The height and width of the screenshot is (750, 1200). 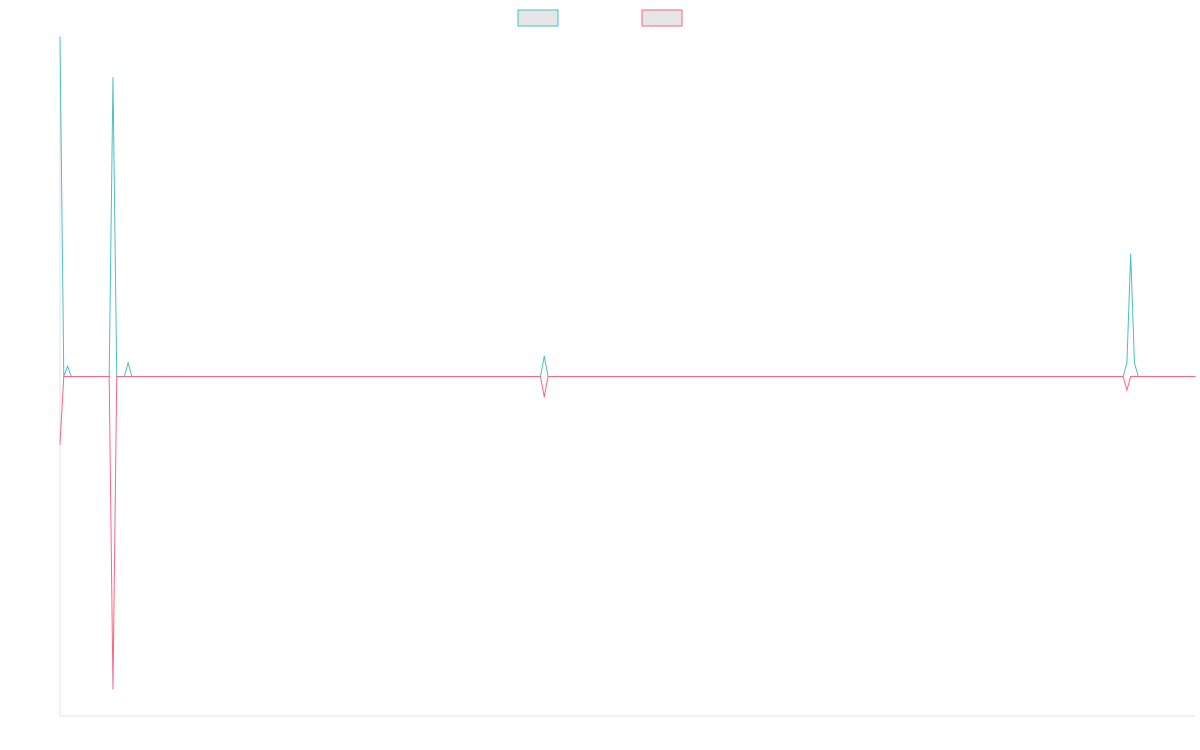 I want to click on legend, so click(x=600, y=18).